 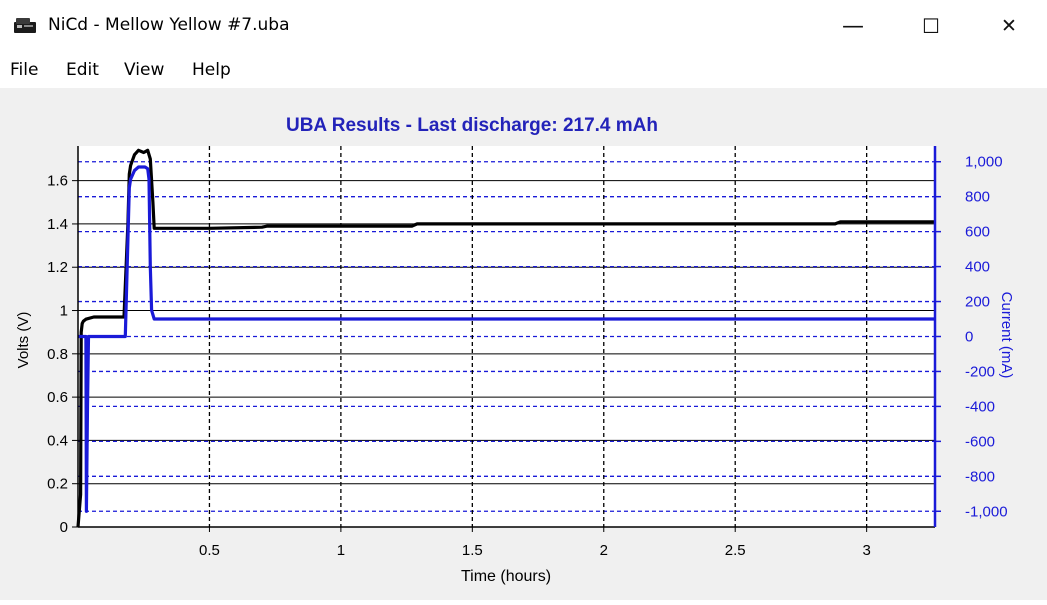 I want to click on y-tick-label: 0, so click(x=64, y=527).